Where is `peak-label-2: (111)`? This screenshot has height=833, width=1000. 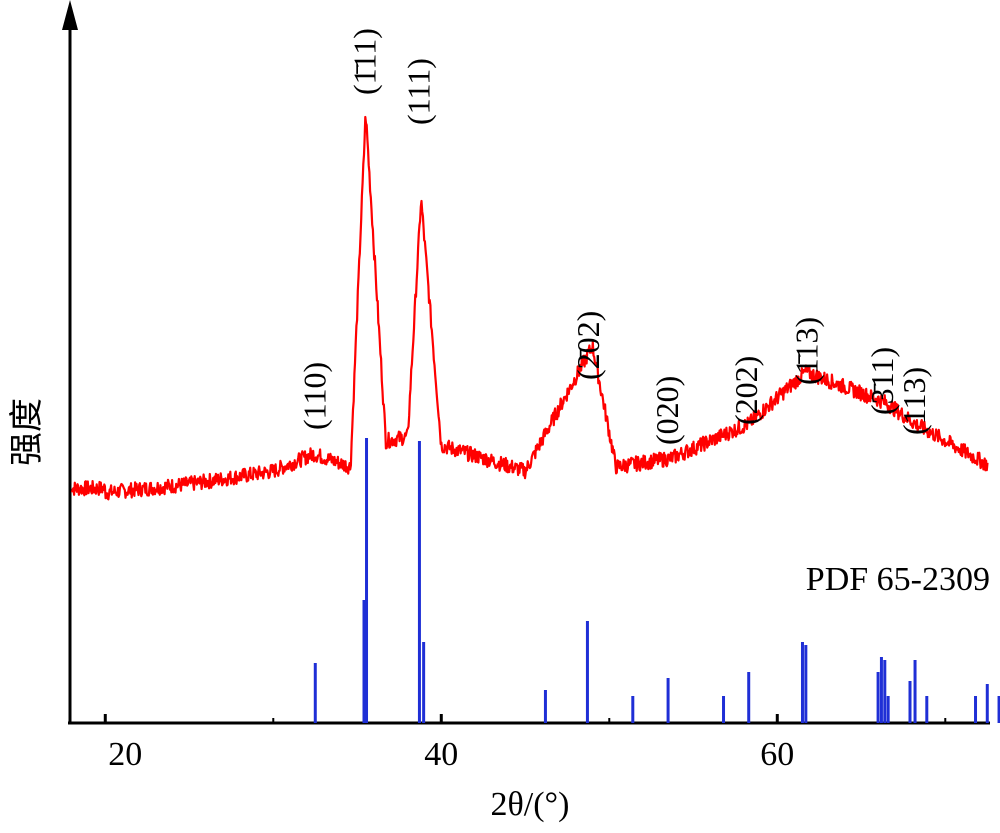
peak-label-2: (111) is located at coordinates (418, 91).